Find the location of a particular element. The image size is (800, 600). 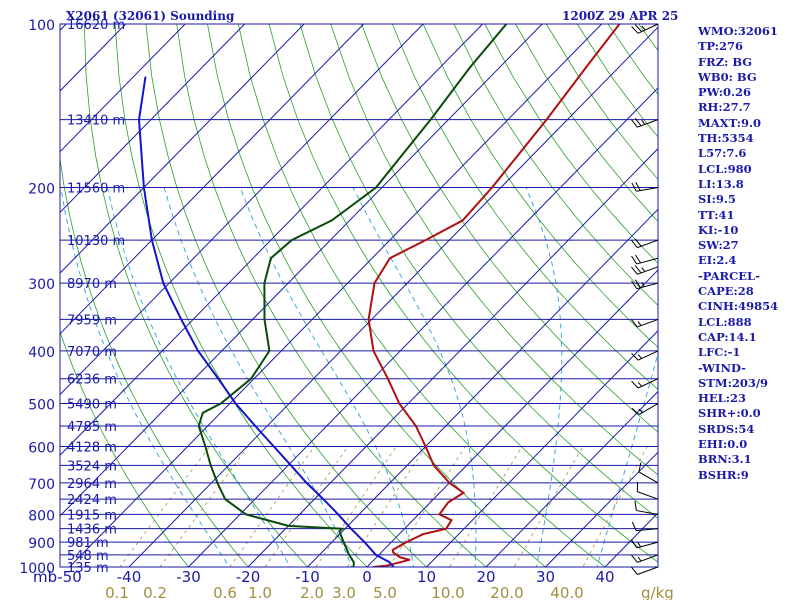

height-label: 981 m is located at coordinates (88, 543).